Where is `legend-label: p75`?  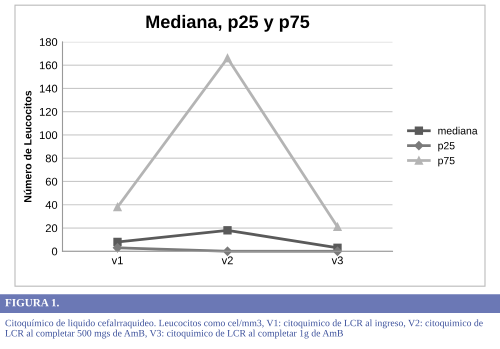
legend-label: p75 is located at coordinates (446, 161).